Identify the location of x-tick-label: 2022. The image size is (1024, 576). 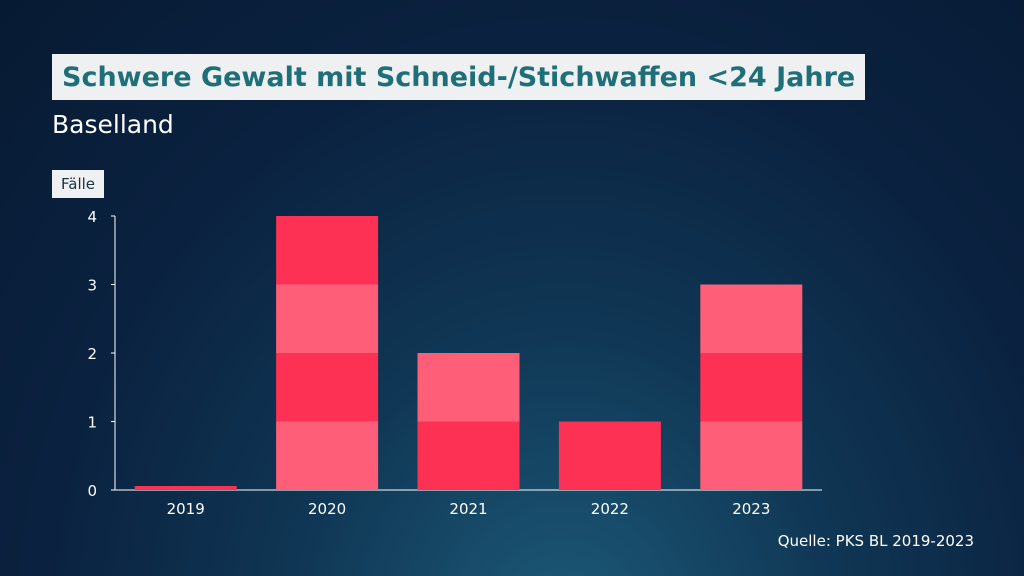
(610, 509).